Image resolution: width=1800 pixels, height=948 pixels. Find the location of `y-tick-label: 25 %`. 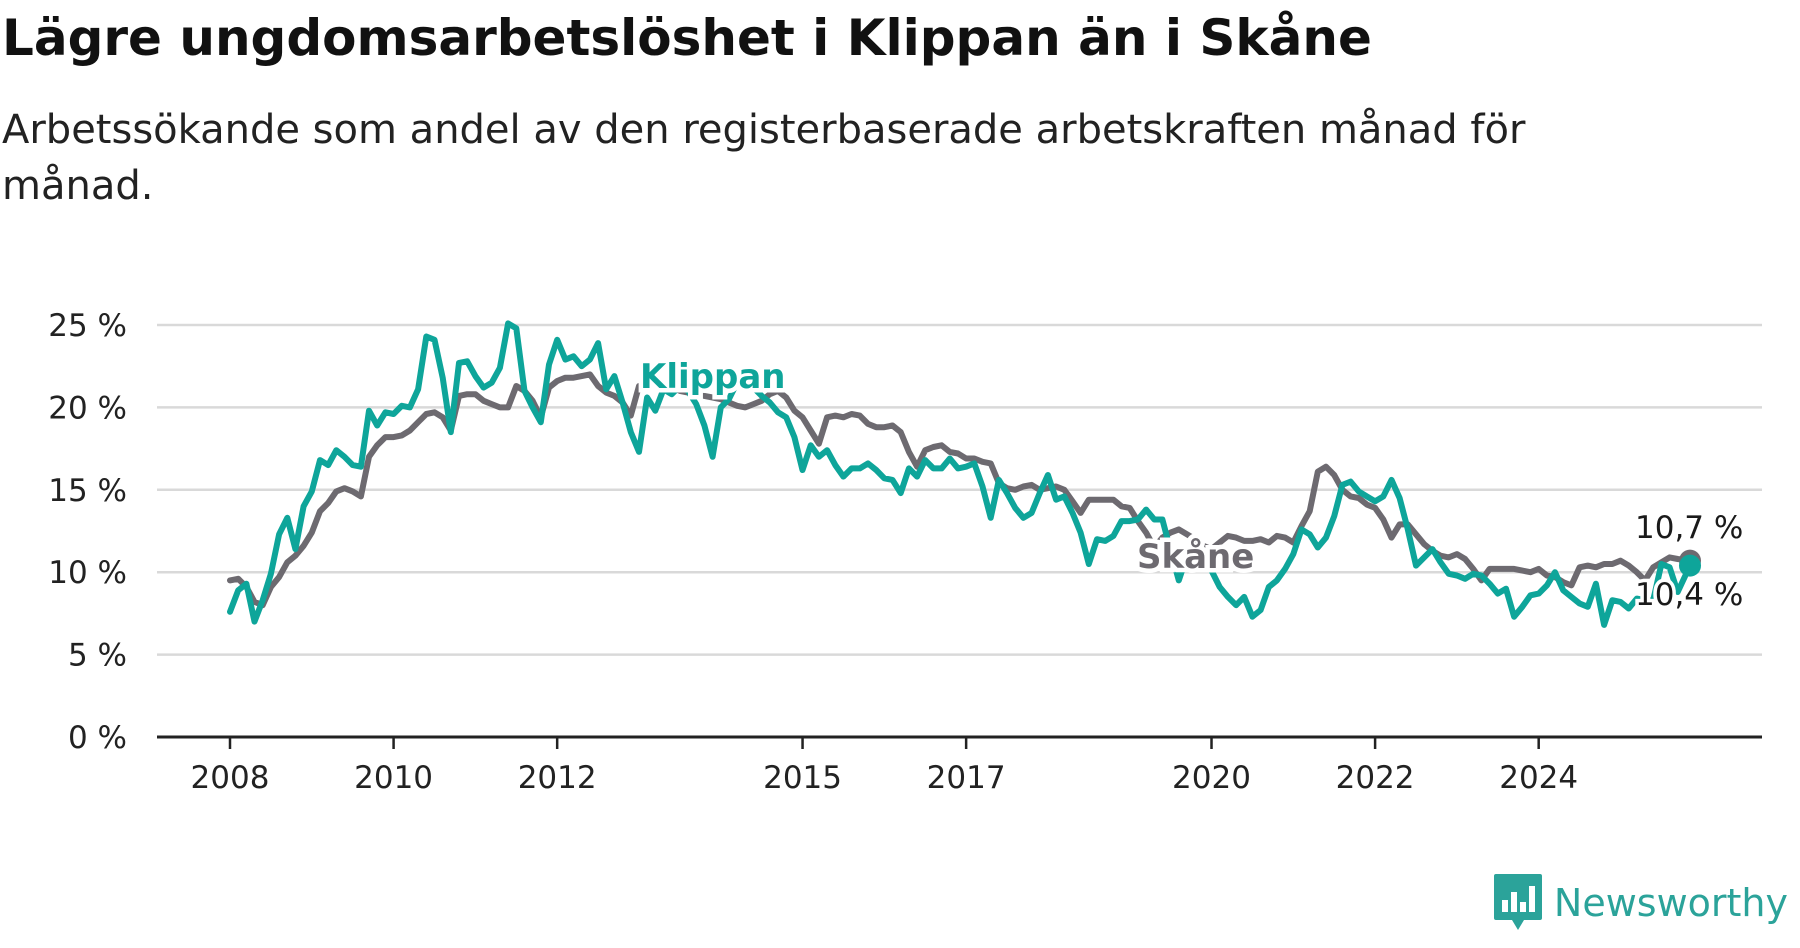

y-tick-label: 25 % is located at coordinates (87, 326).